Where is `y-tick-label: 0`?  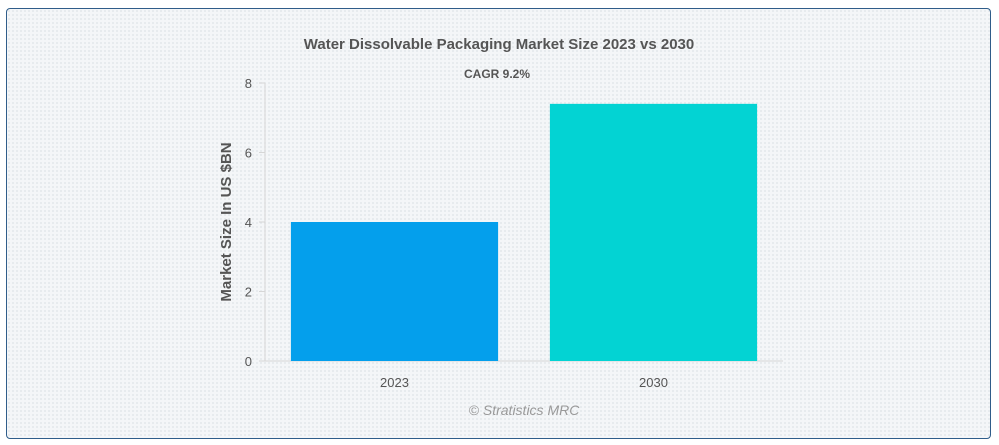
y-tick-label: 0 is located at coordinates (248, 361).